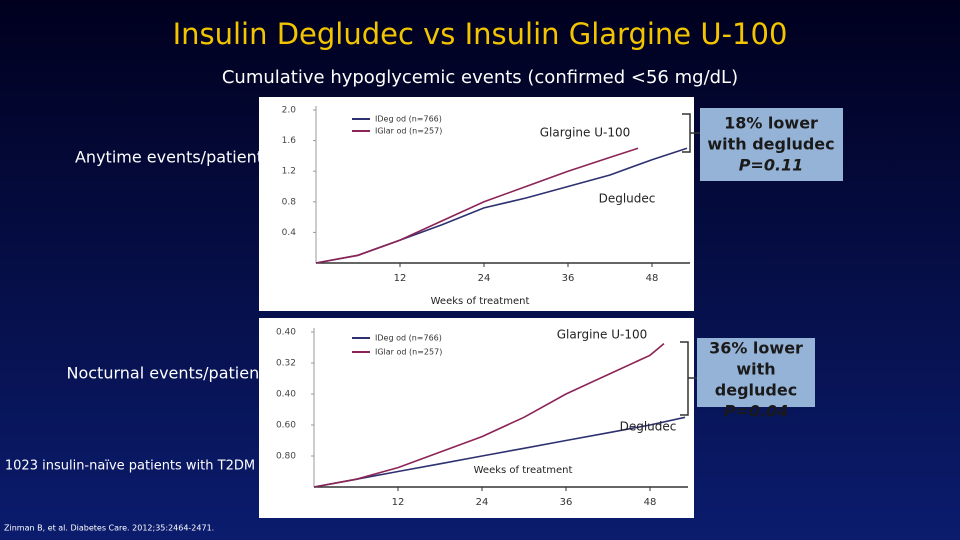 The height and width of the screenshot is (540, 960). I want to click on side-label: Nocturnal events/patient, so click(166, 373).